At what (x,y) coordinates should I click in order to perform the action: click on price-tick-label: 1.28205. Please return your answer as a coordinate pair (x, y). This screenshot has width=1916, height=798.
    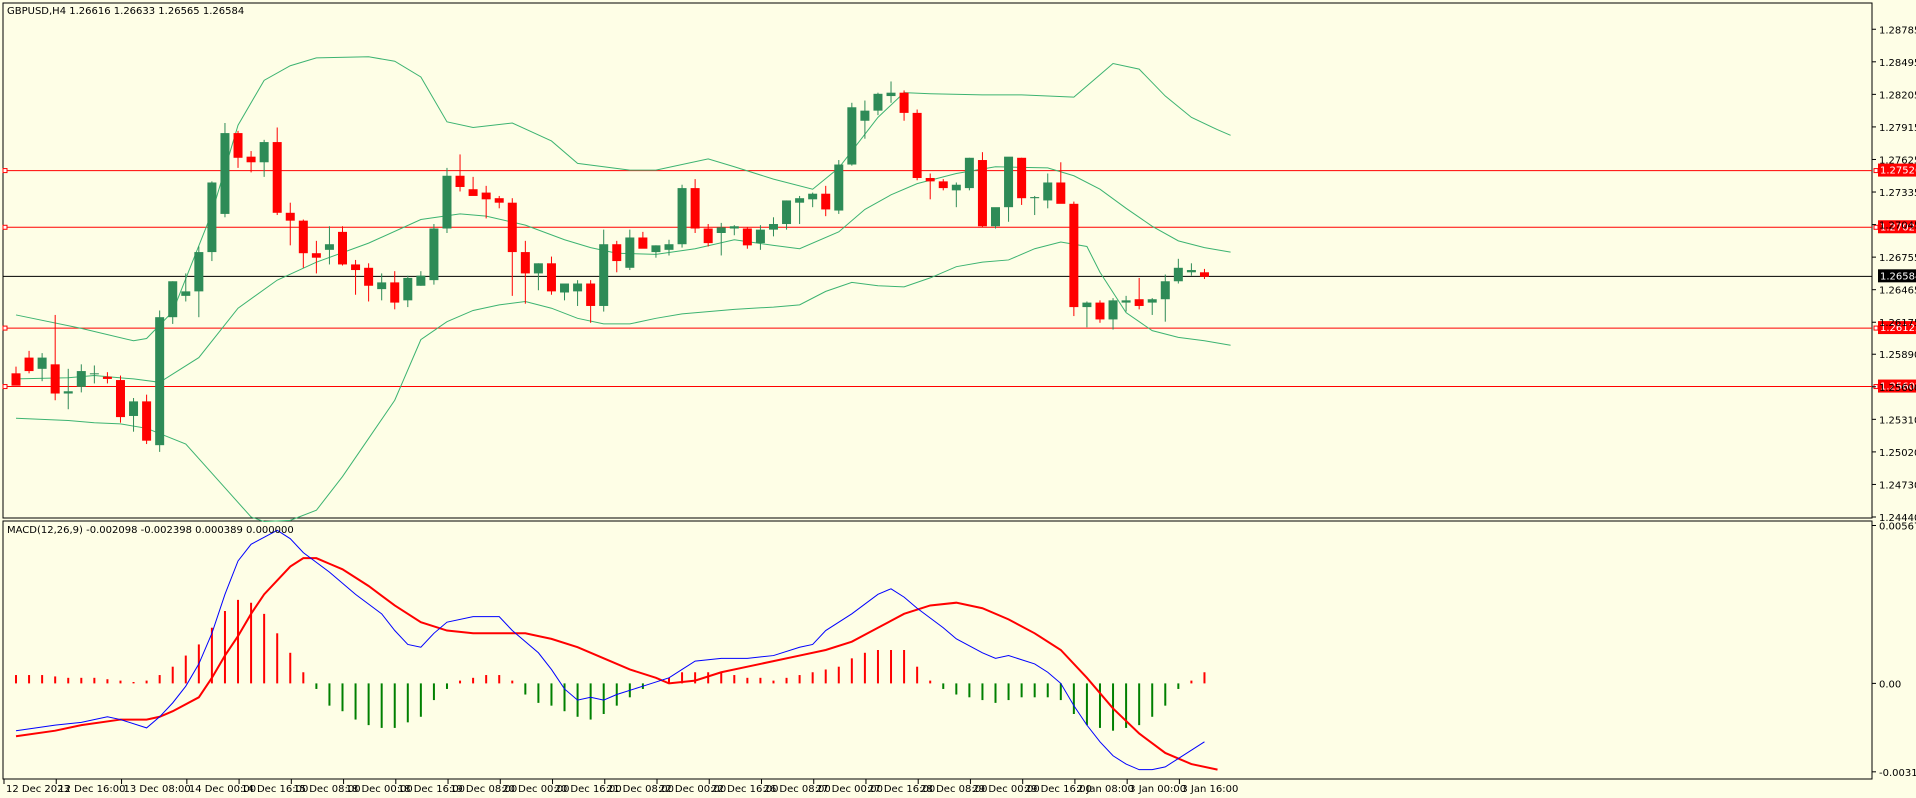
    Looking at the image, I should click on (1897, 95).